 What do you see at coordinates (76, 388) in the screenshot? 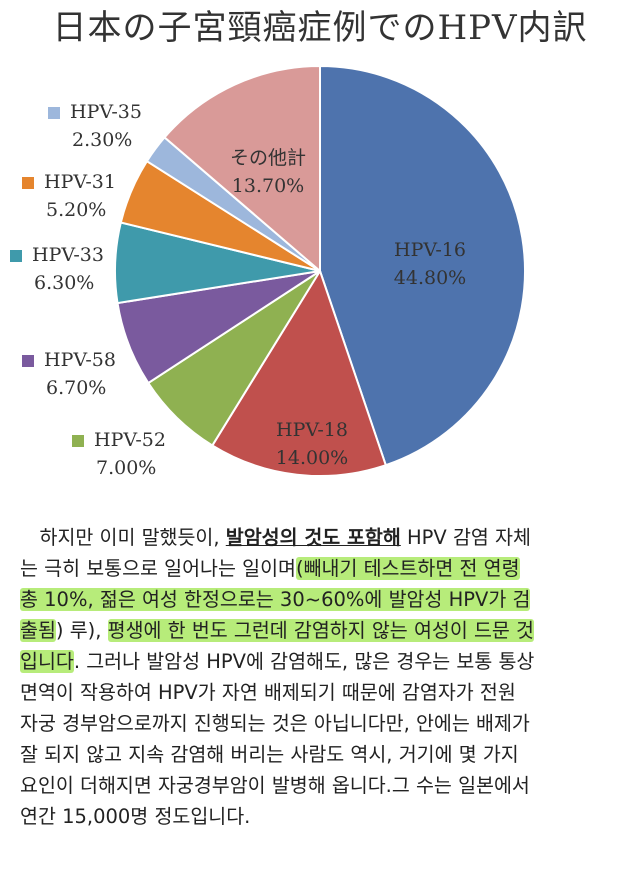
I see `legend-value: 6.70%` at bounding box center [76, 388].